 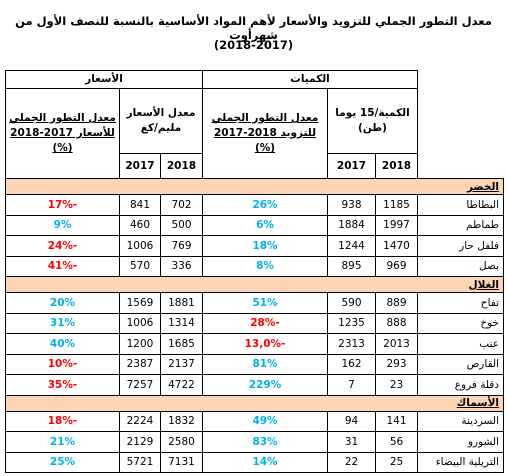 What do you see at coordinates (140, 421) in the screenshot?
I see `number-cell: 2224` at bounding box center [140, 421].